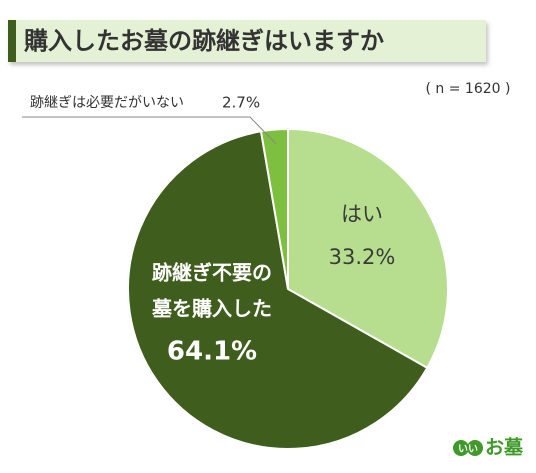 The height and width of the screenshot is (473, 536). Describe the element at coordinates (12, 41) in the screenshot. I see `title-accent` at that location.